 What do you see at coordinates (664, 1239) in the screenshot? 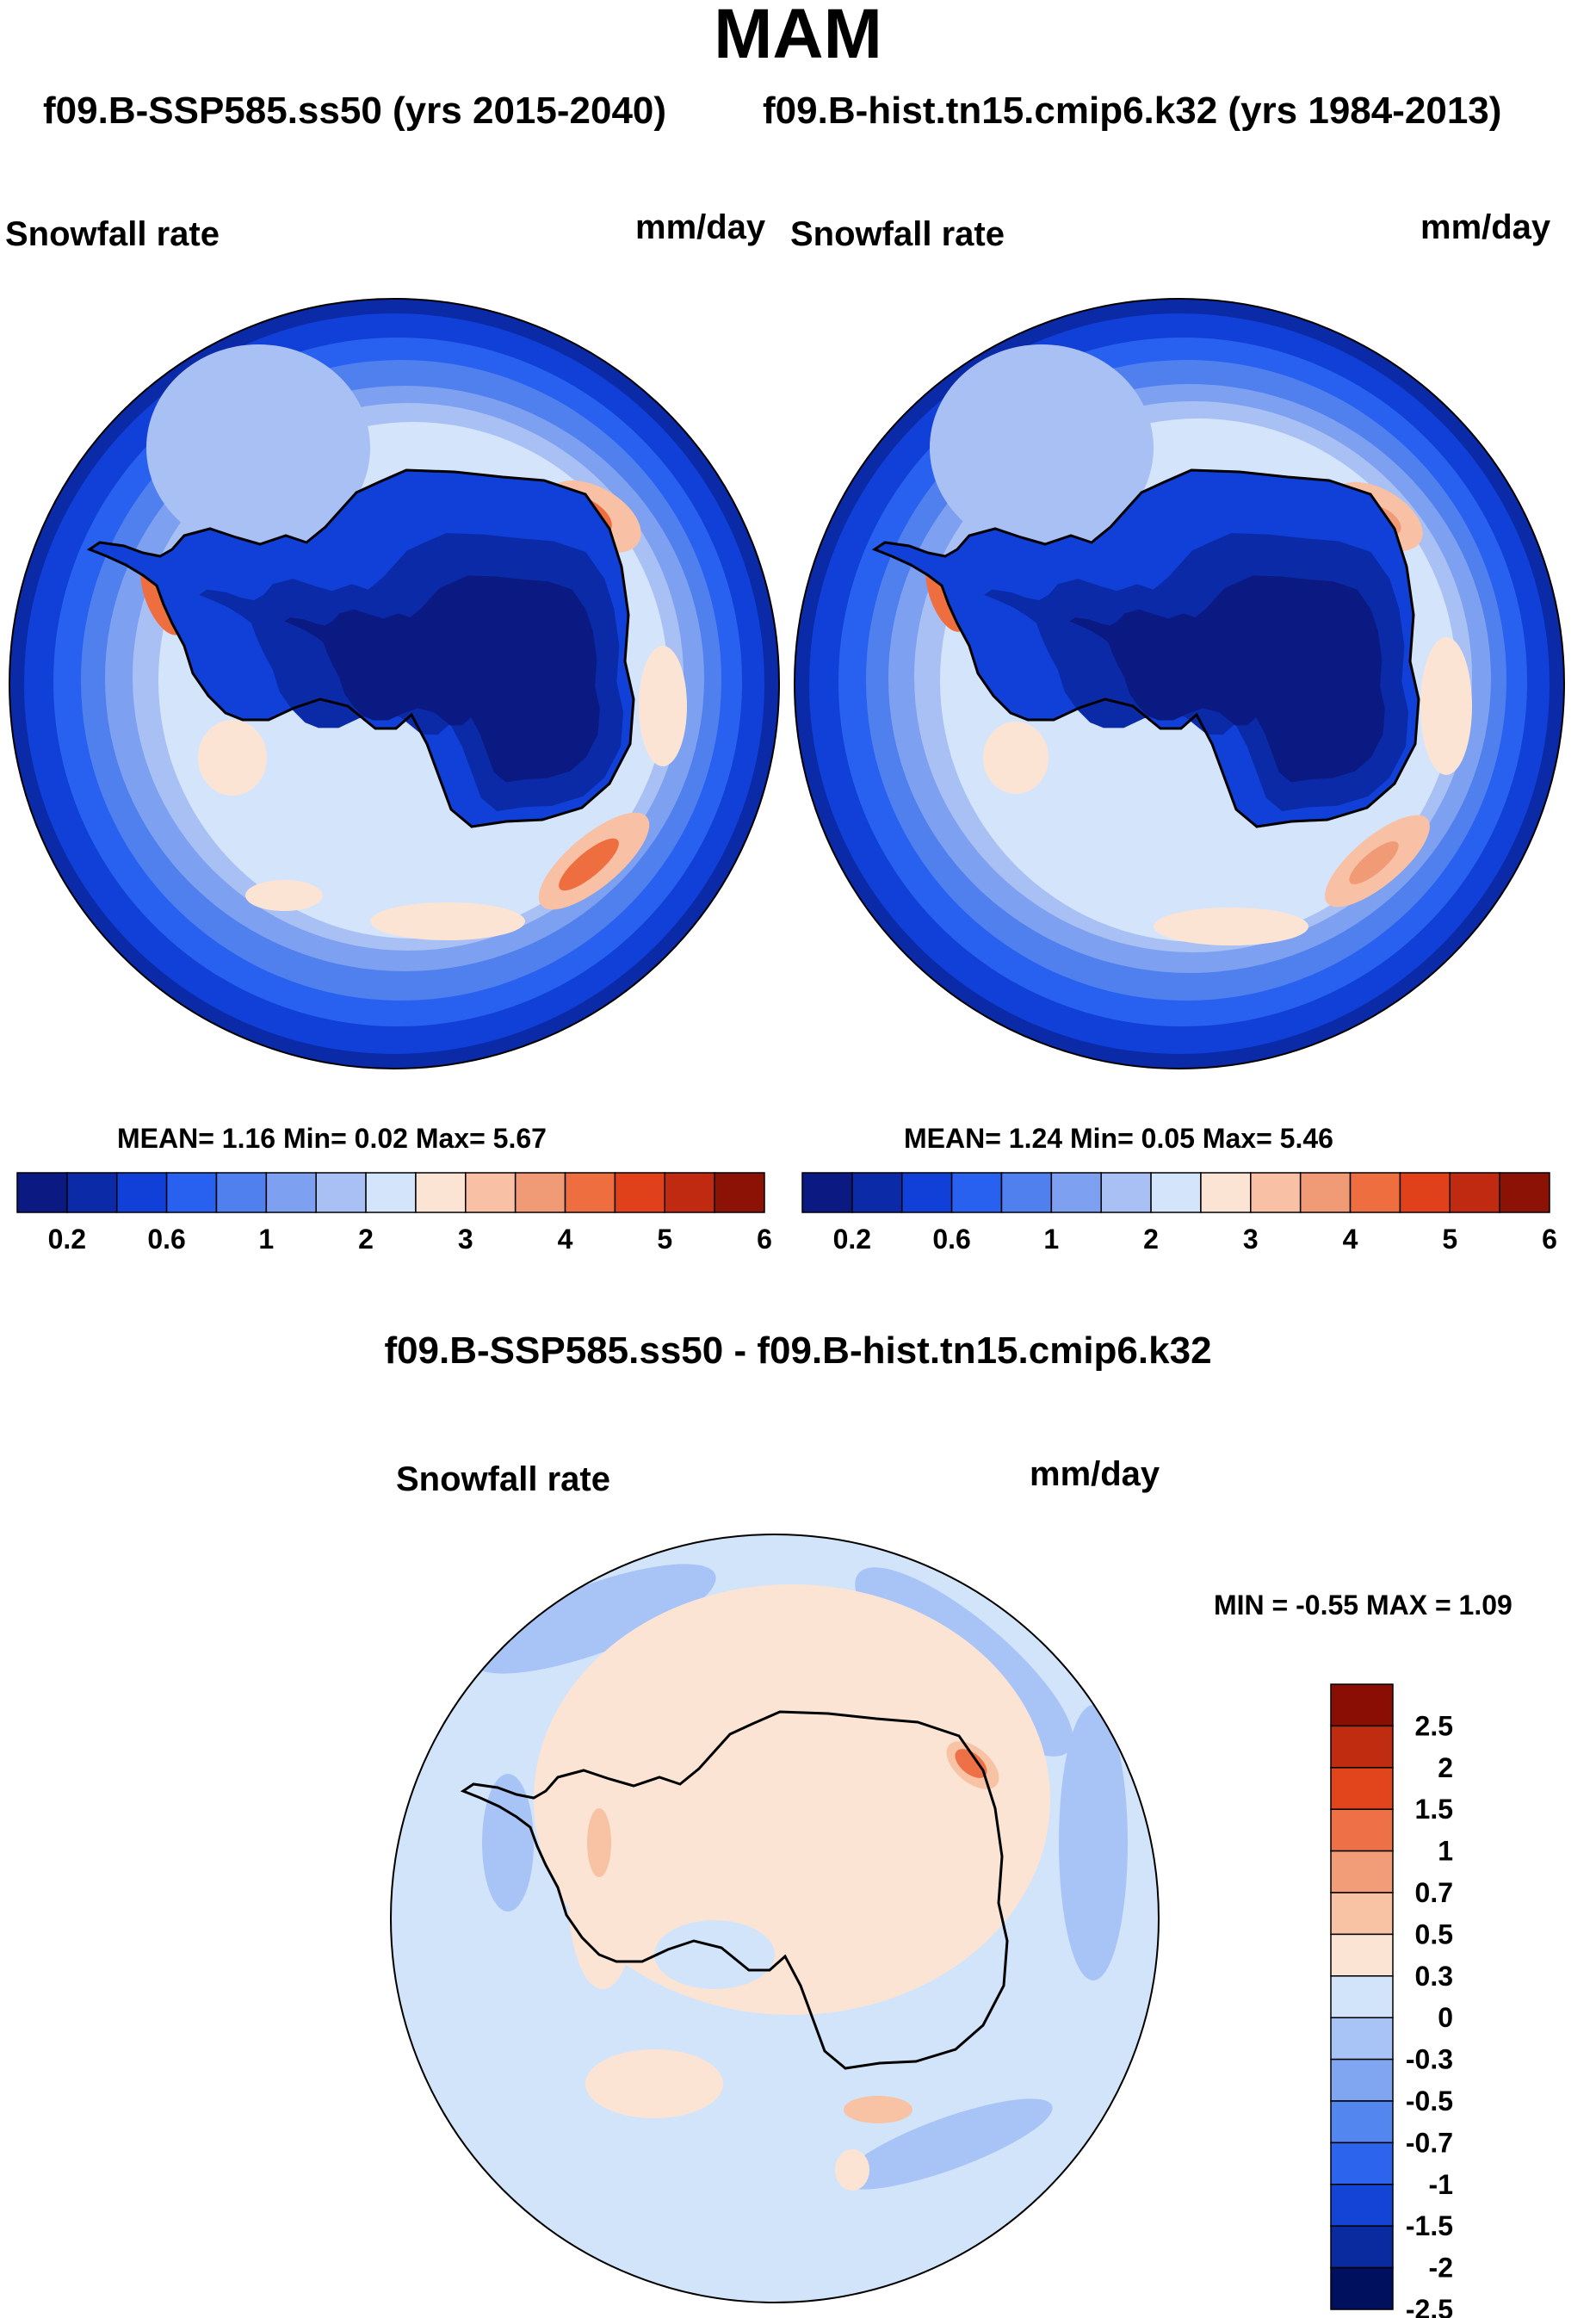
I see `left-colorbar-tick-label: 5` at bounding box center [664, 1239].